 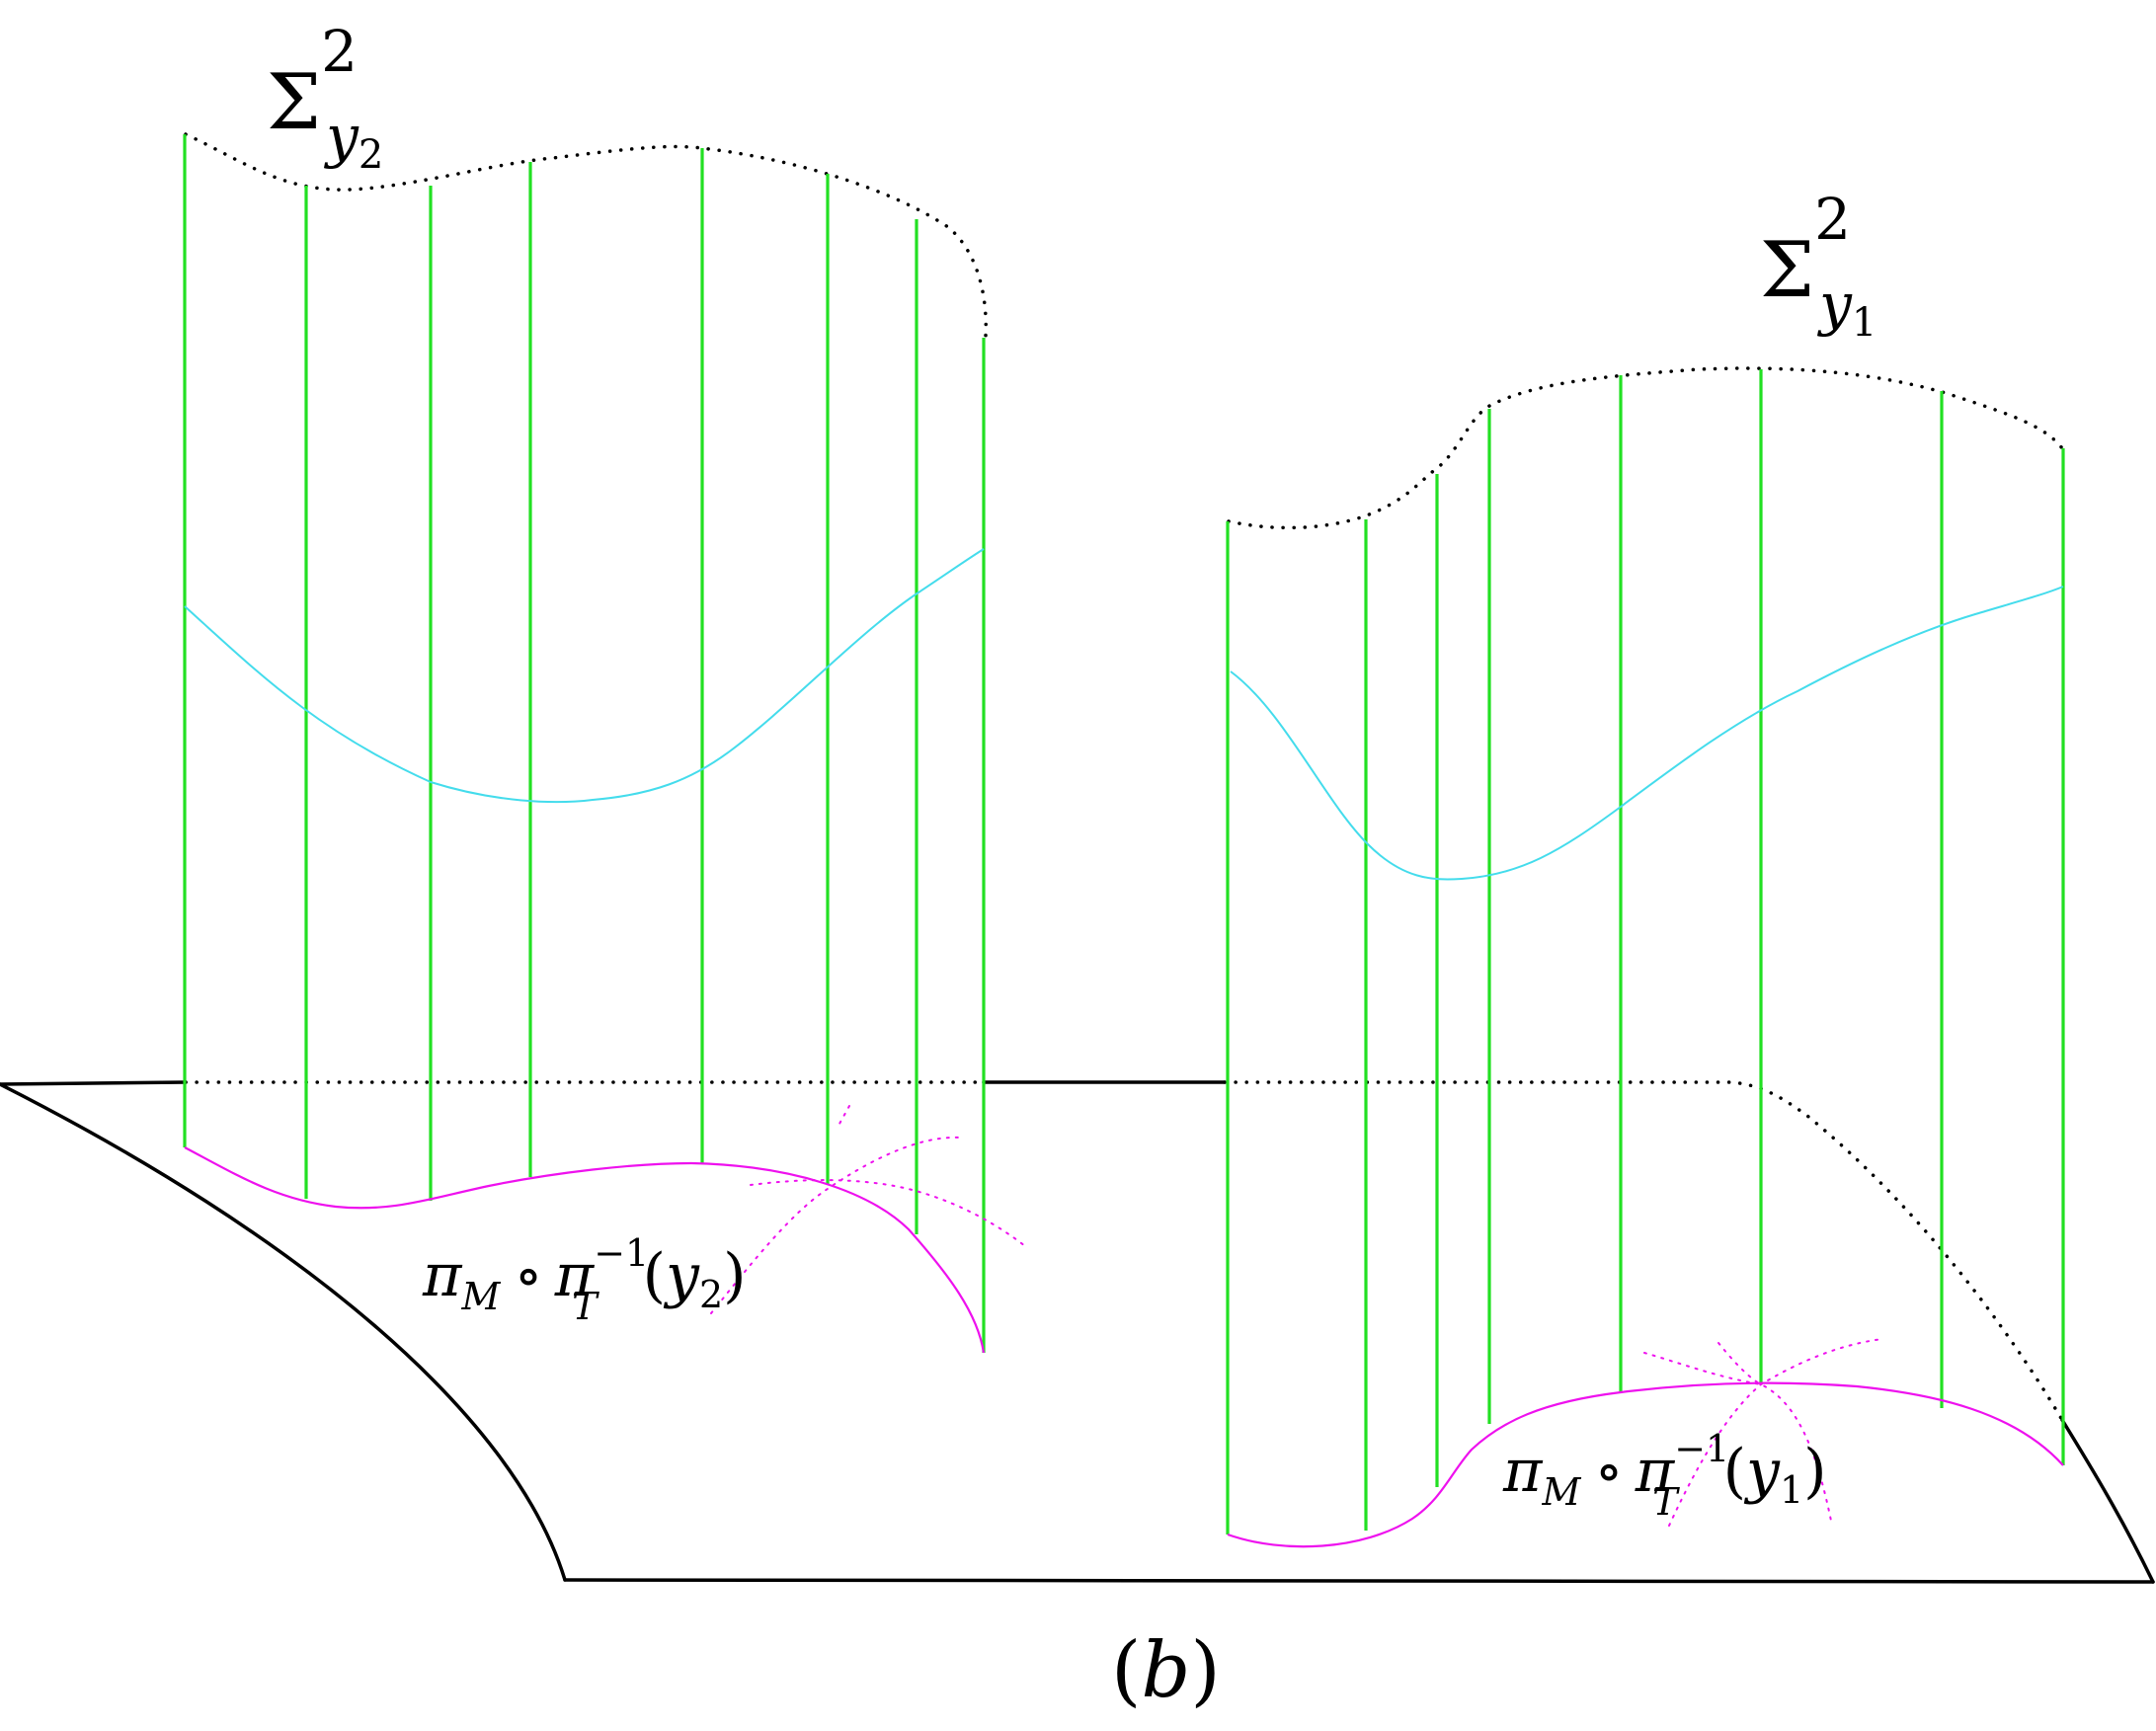 I want to click on cylinder-y1-base-curve, so click(x=1646, y=1464).